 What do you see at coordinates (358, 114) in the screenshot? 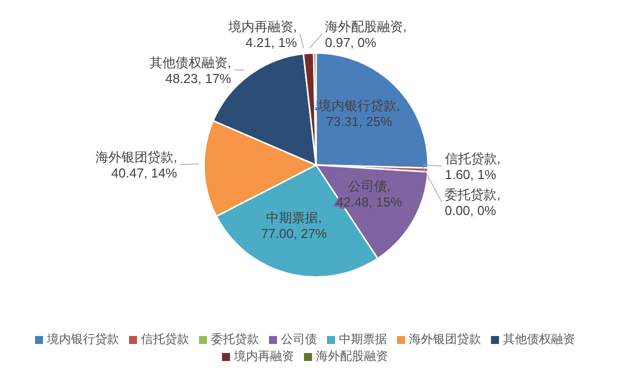
I see `data-label: 境内银行贷款, 73.31, 25%` at bounding box center [358, 114].